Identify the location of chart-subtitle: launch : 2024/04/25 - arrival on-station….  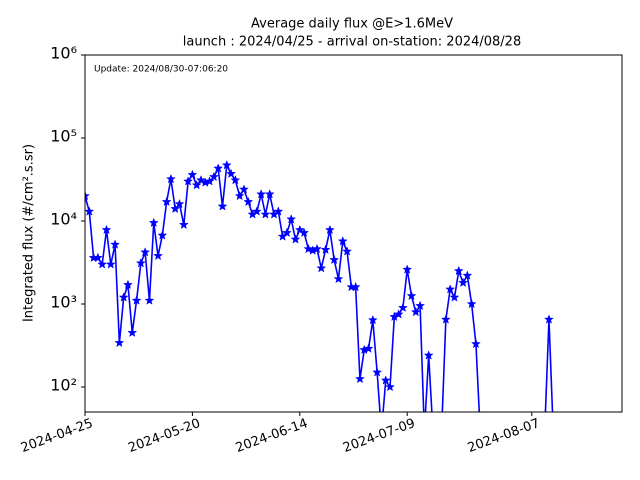
(352, 42).